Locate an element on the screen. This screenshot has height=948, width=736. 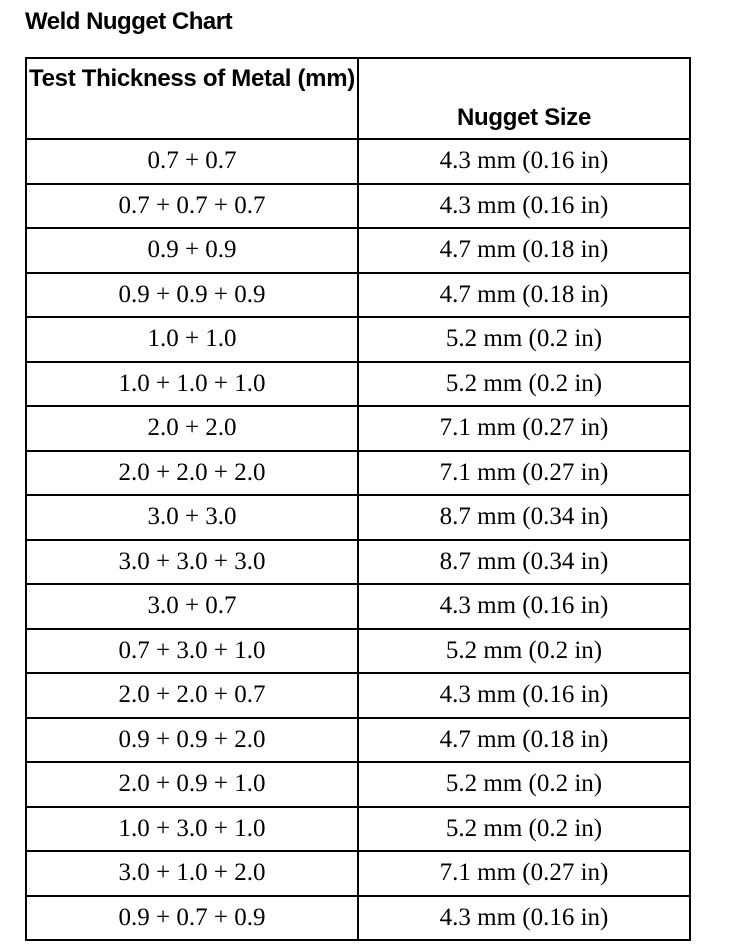
table-row: 2.0 + 2.0 + 0.7 4.3 mm (0.16 in) is located at coordinates (358, 695).